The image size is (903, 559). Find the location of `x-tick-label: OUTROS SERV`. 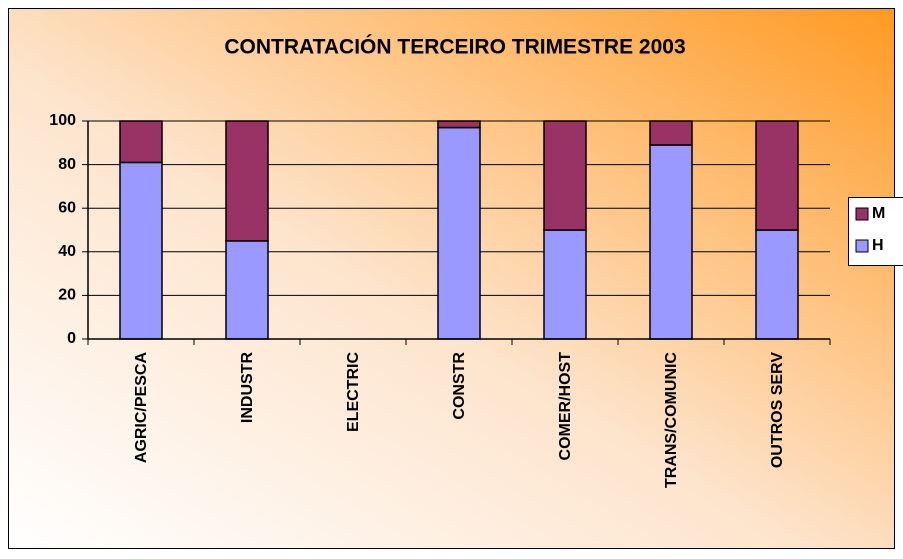

x-tick-label: OUTROS SERV is located at coordinates (777, 410).